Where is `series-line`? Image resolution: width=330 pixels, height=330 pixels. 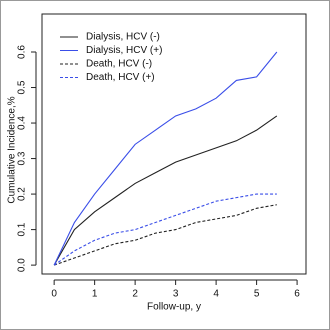
series-line is located at coordinates (165, 235).